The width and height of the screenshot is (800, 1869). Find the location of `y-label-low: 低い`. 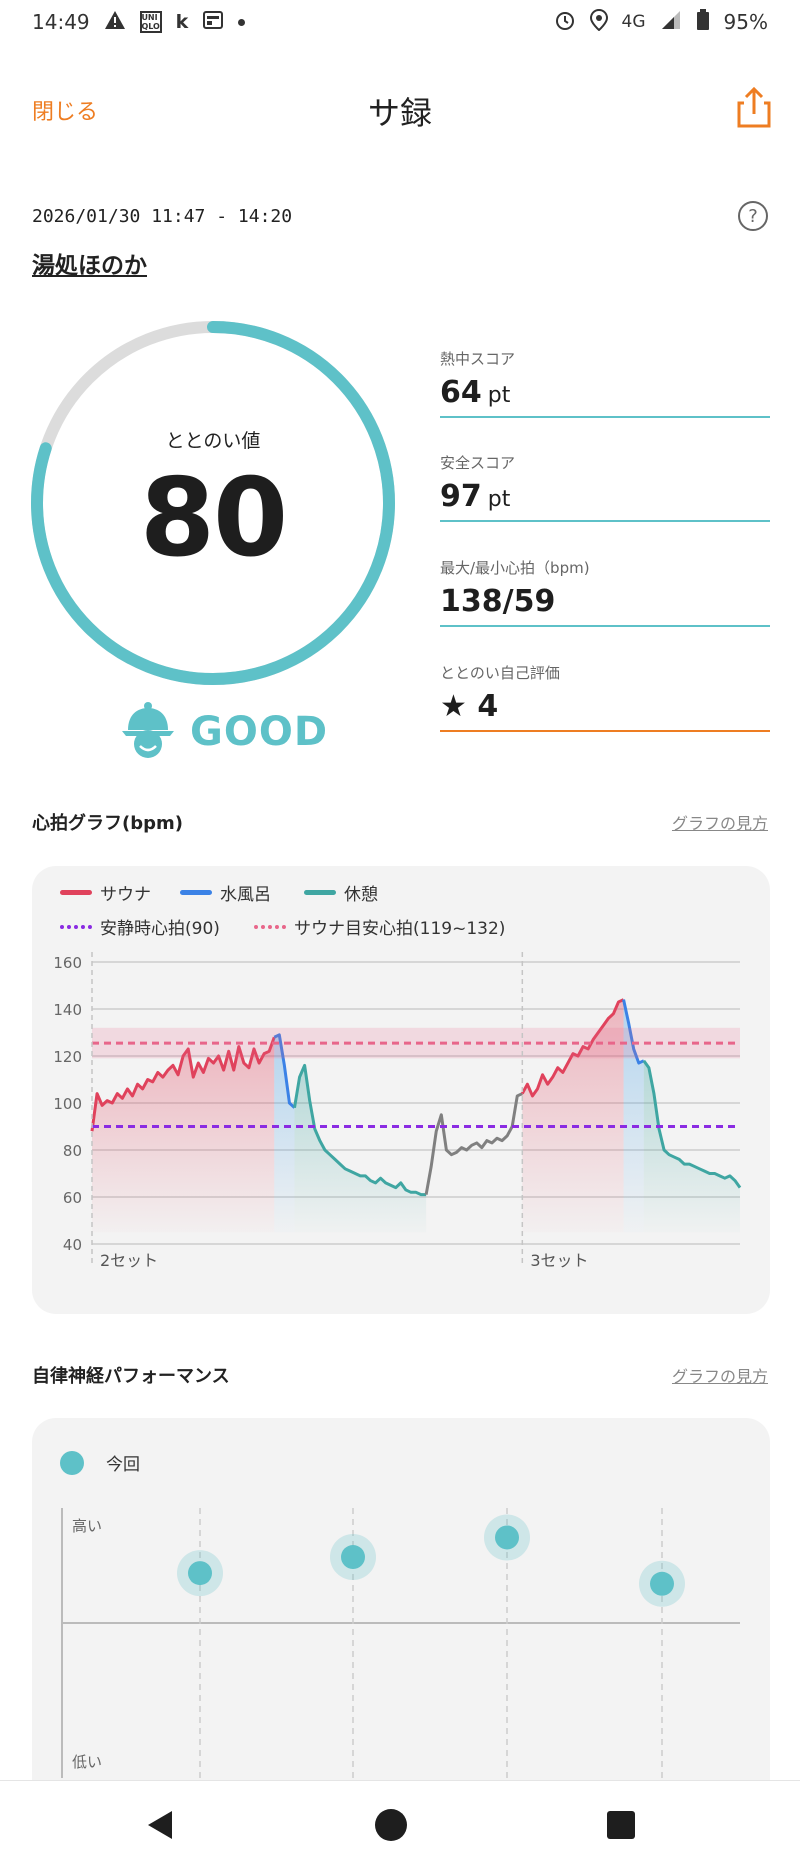

y-label-low: 低い is located at coordinates (87, 1762).